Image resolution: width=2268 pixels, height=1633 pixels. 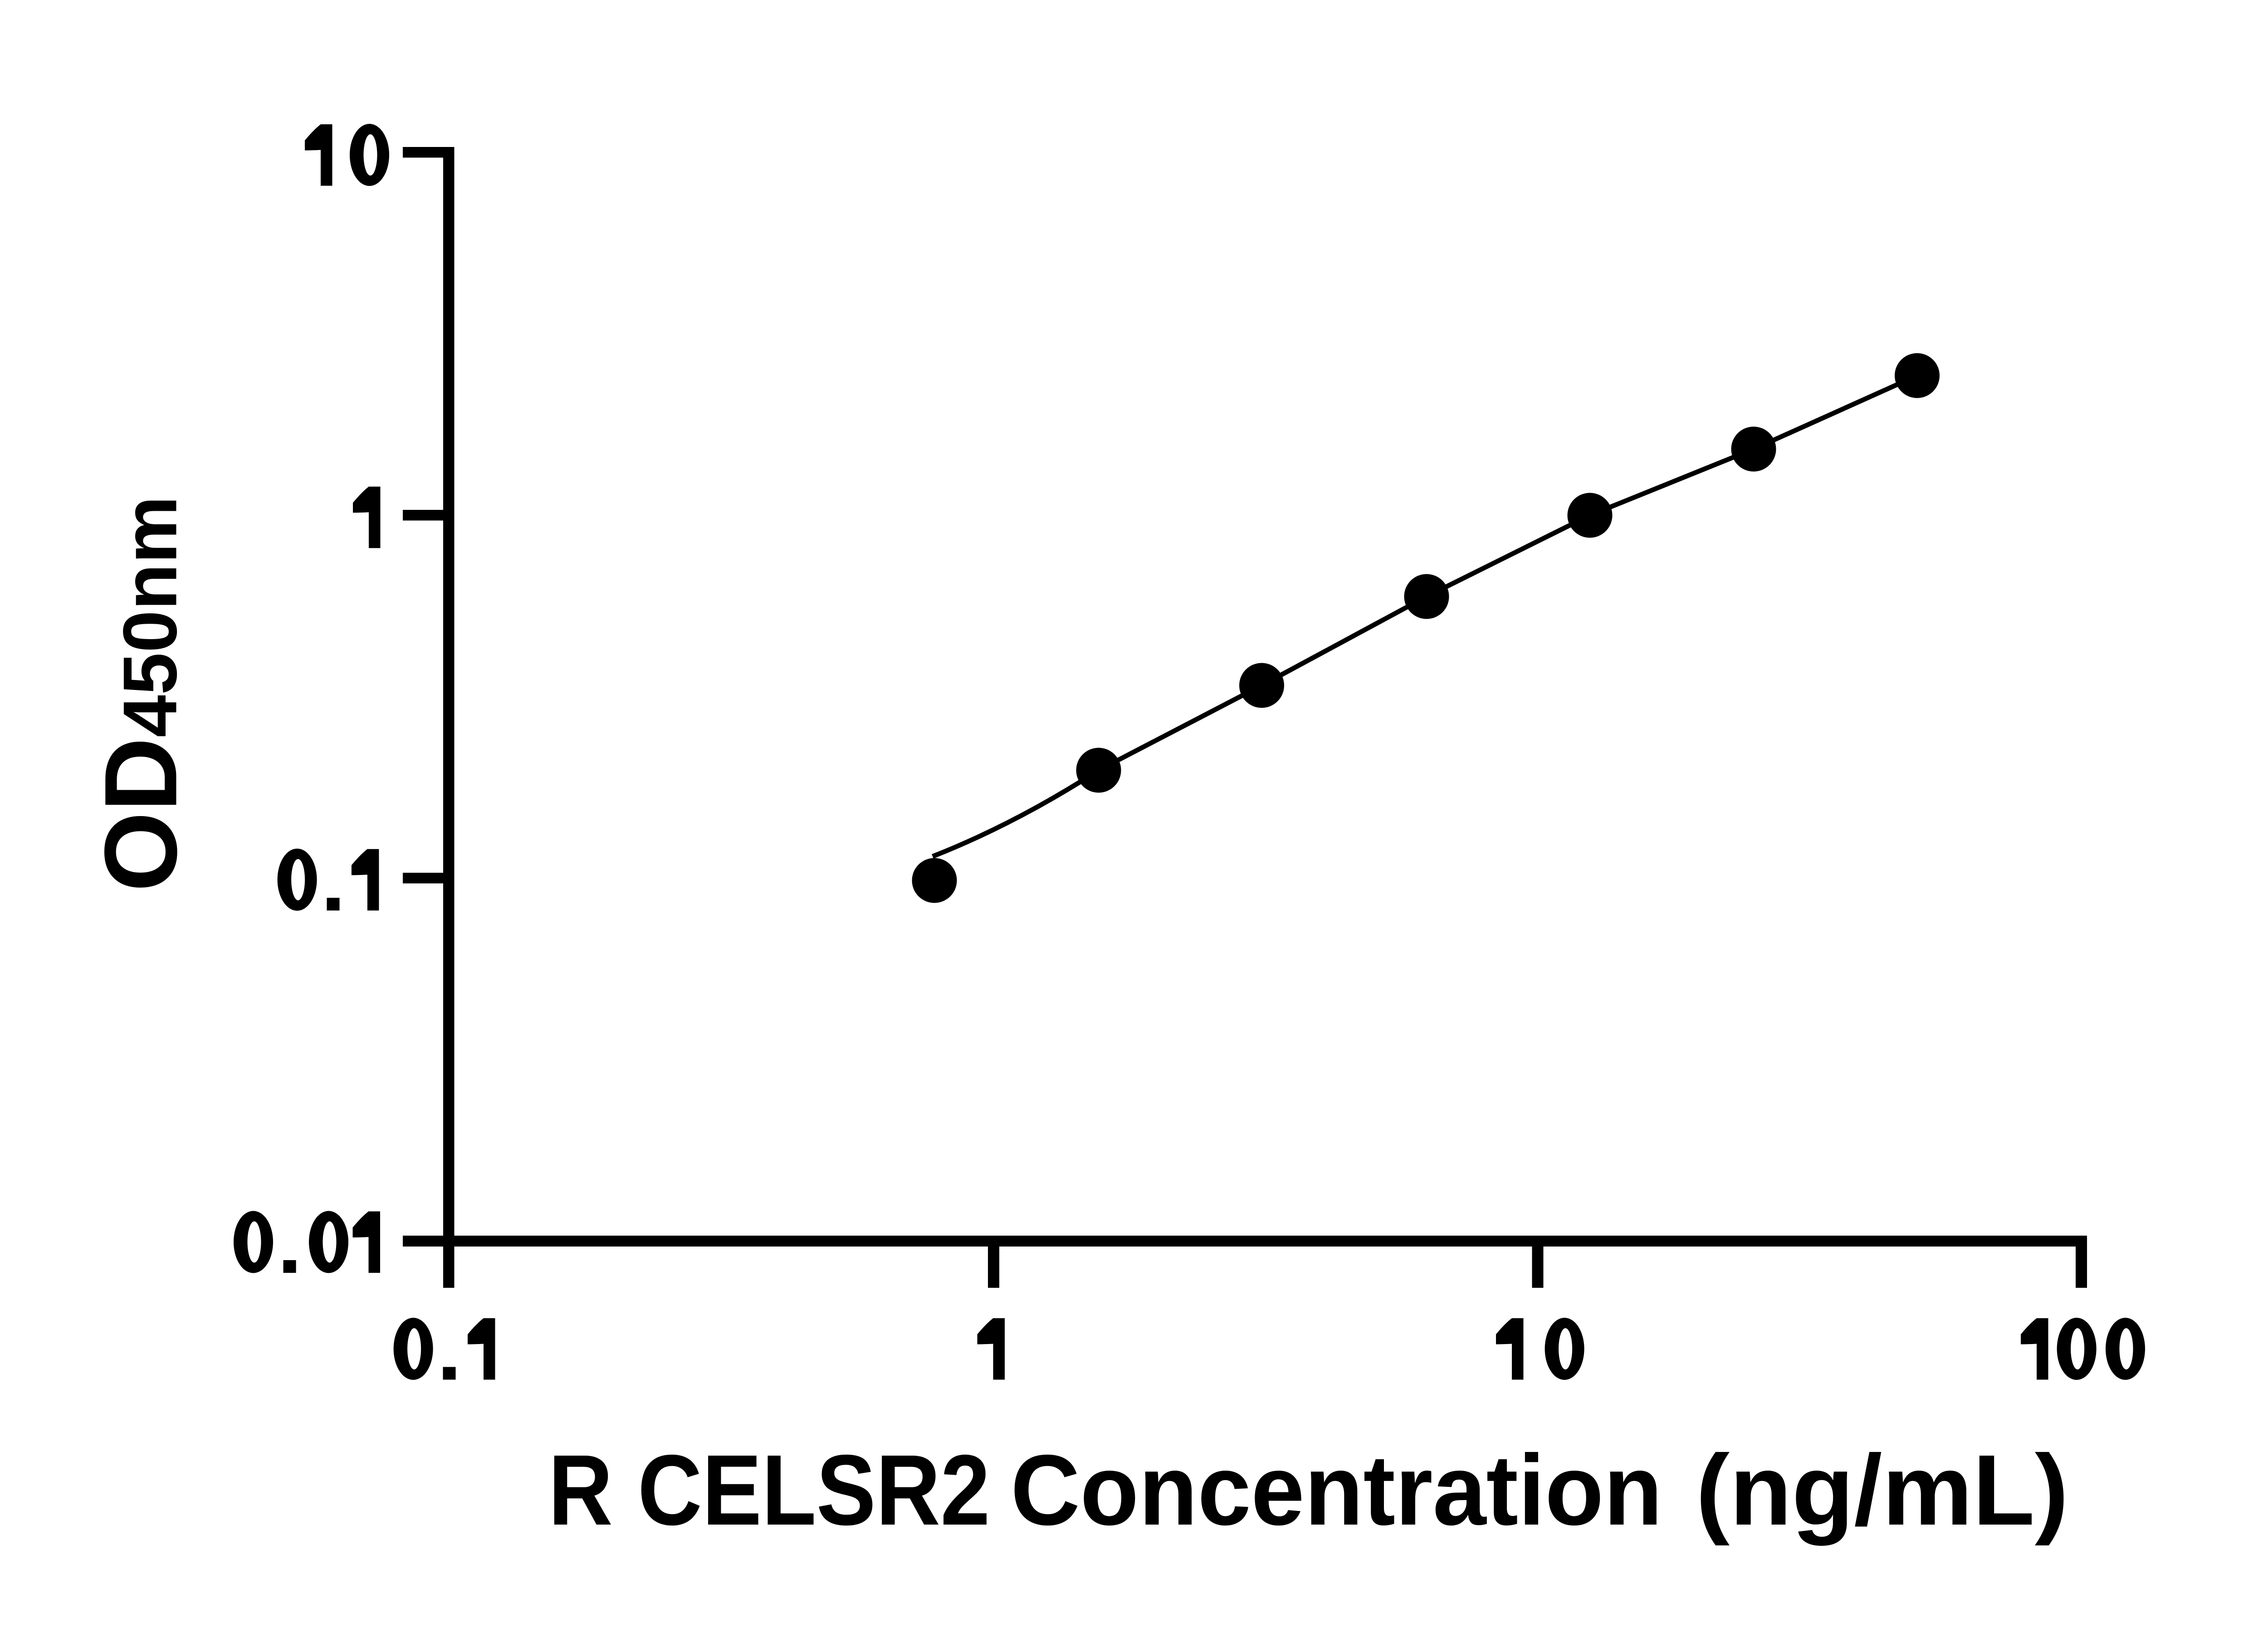 I want to click on svg-text: R CELSR2, so click(x=769, y=1490).